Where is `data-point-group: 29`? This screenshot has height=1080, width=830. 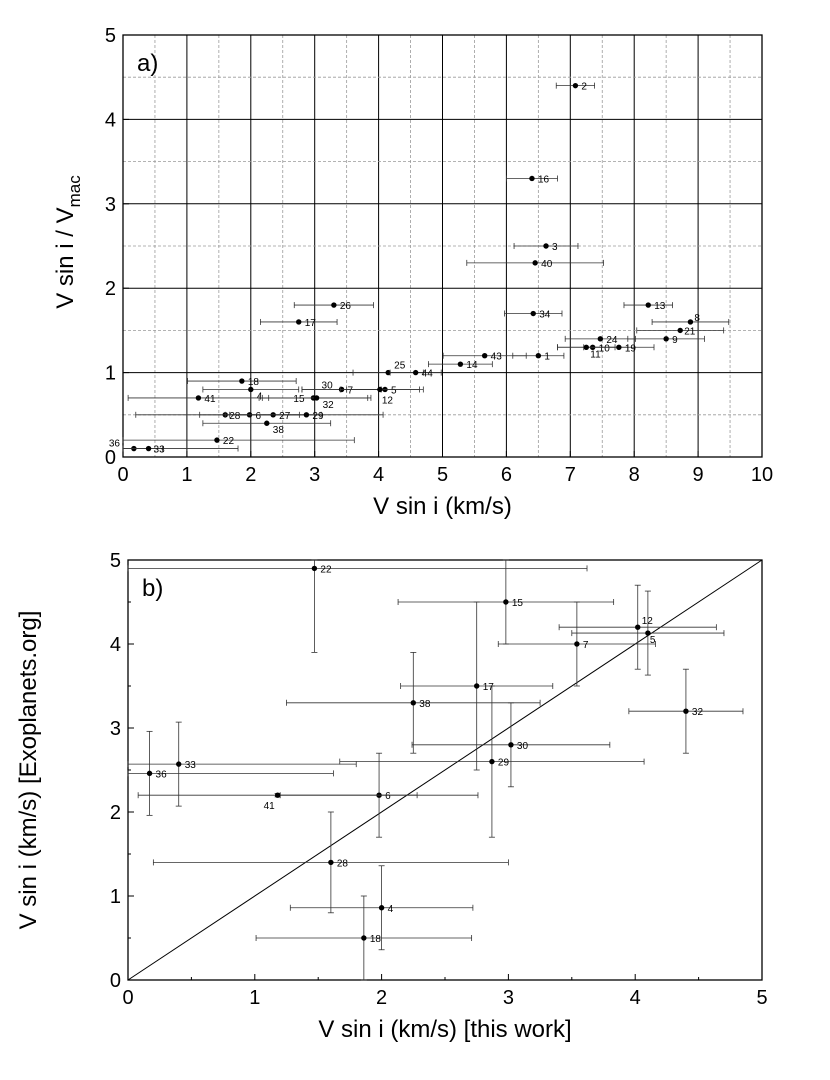
data-point-group: 29 is located at coordinates (306, 416).